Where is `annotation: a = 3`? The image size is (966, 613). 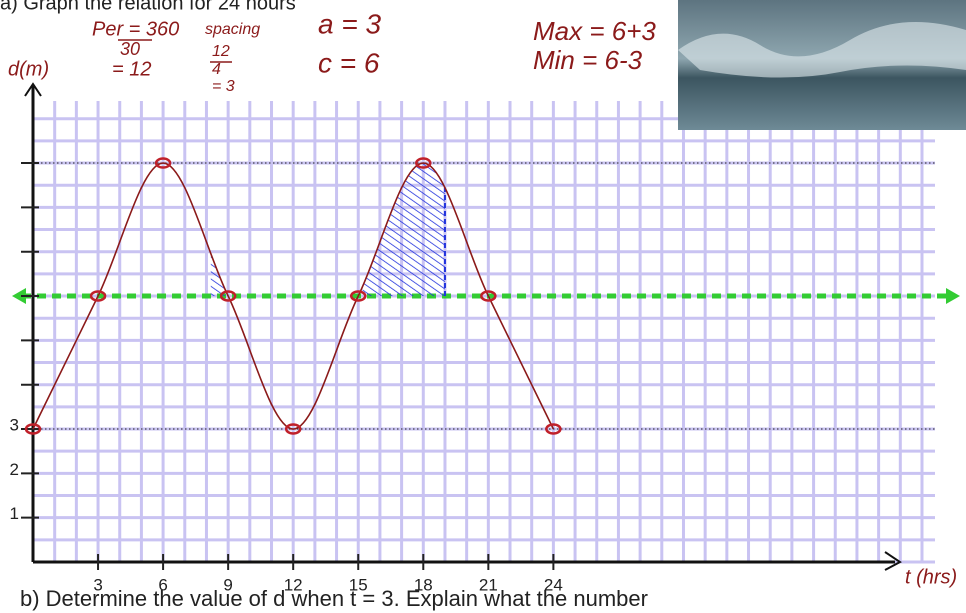 annotation: a = 3 is located at coordinates (349, 23).